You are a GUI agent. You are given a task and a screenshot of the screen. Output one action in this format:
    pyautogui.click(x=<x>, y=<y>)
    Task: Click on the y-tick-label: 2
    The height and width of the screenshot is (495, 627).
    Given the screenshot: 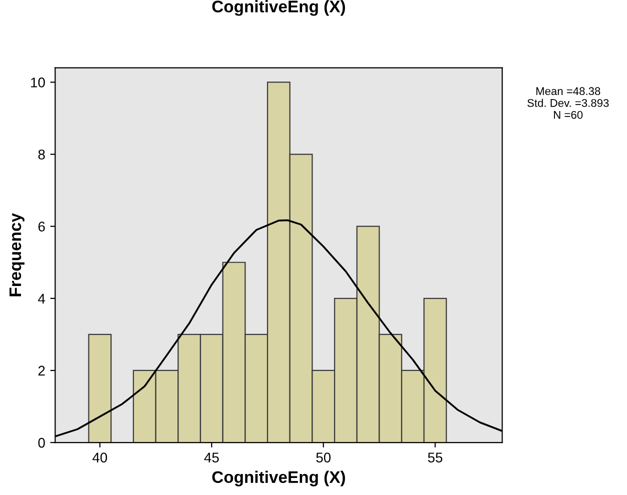 What is the action you would take?
    pyautogui.click(x=41, y=371)
    